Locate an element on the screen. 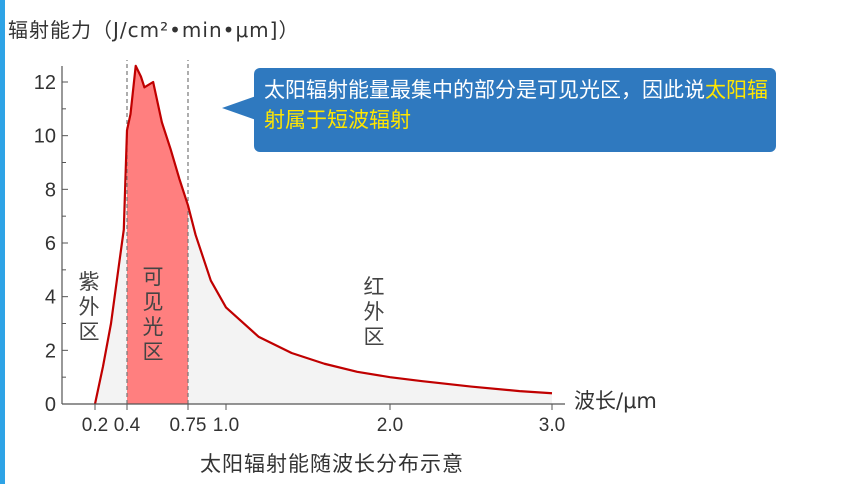 This screenshot has height=484, width=860. x-tick-label-2: 0.75 is located at coordinates (188, 425).